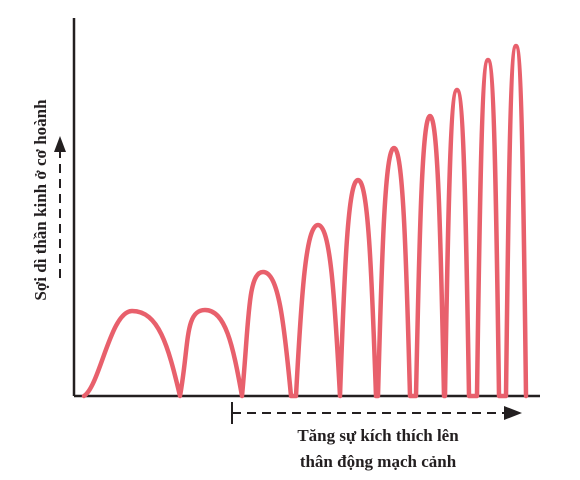 This screenshot has height=480, width=580. Describe the element at coordinates (60, 207) in the screenshot. I see `y-increase-arrow` at that location.